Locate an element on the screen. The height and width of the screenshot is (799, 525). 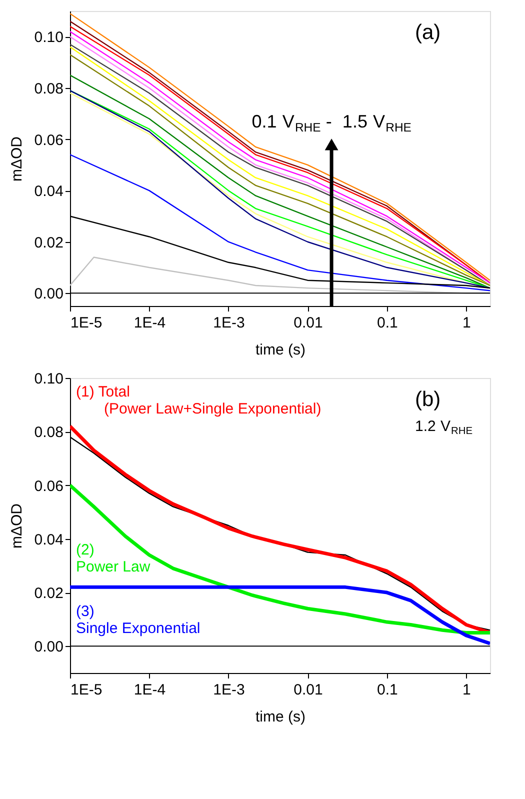
series-label: (3) Single Exponential is located at coordinates (138, 619).